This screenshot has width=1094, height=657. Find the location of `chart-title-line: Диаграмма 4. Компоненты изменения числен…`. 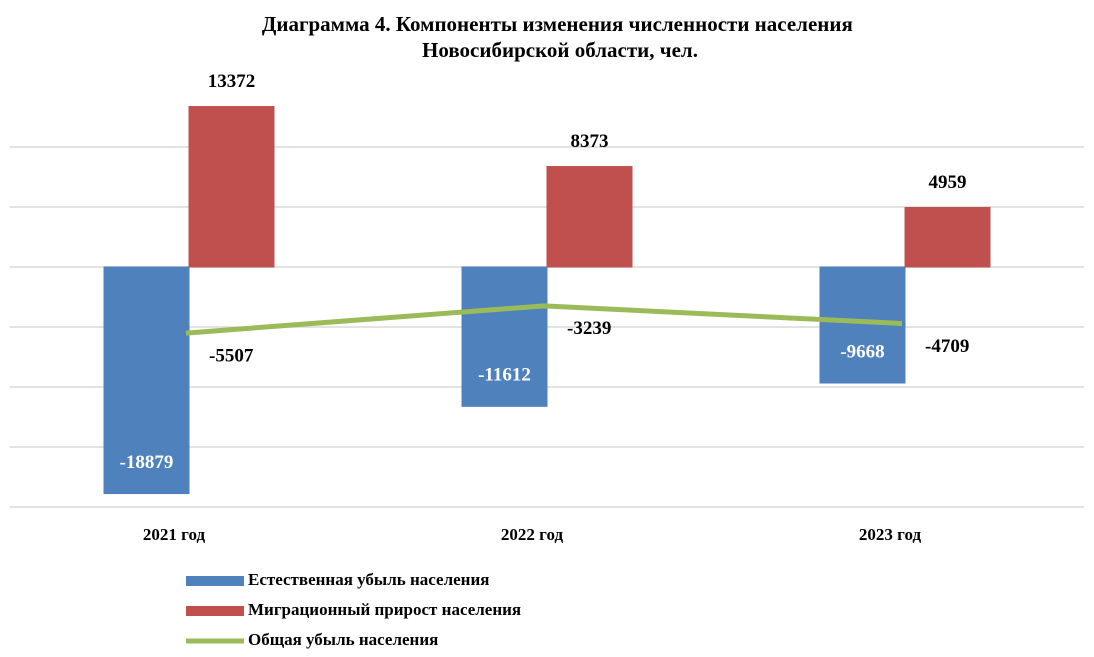

chart-title-line: Диаграмма 4. Компоненты изменения числен… is located at coordinates (557, 24).